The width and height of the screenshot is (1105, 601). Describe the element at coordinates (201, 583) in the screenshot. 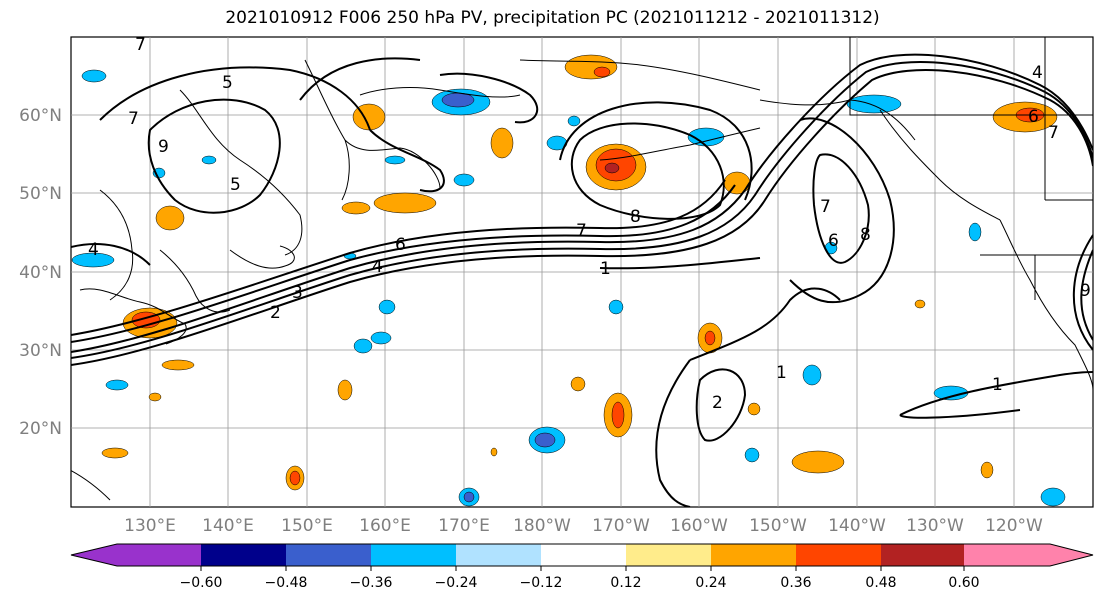

I see `colorbar-tick-label: −0.60` at that location.